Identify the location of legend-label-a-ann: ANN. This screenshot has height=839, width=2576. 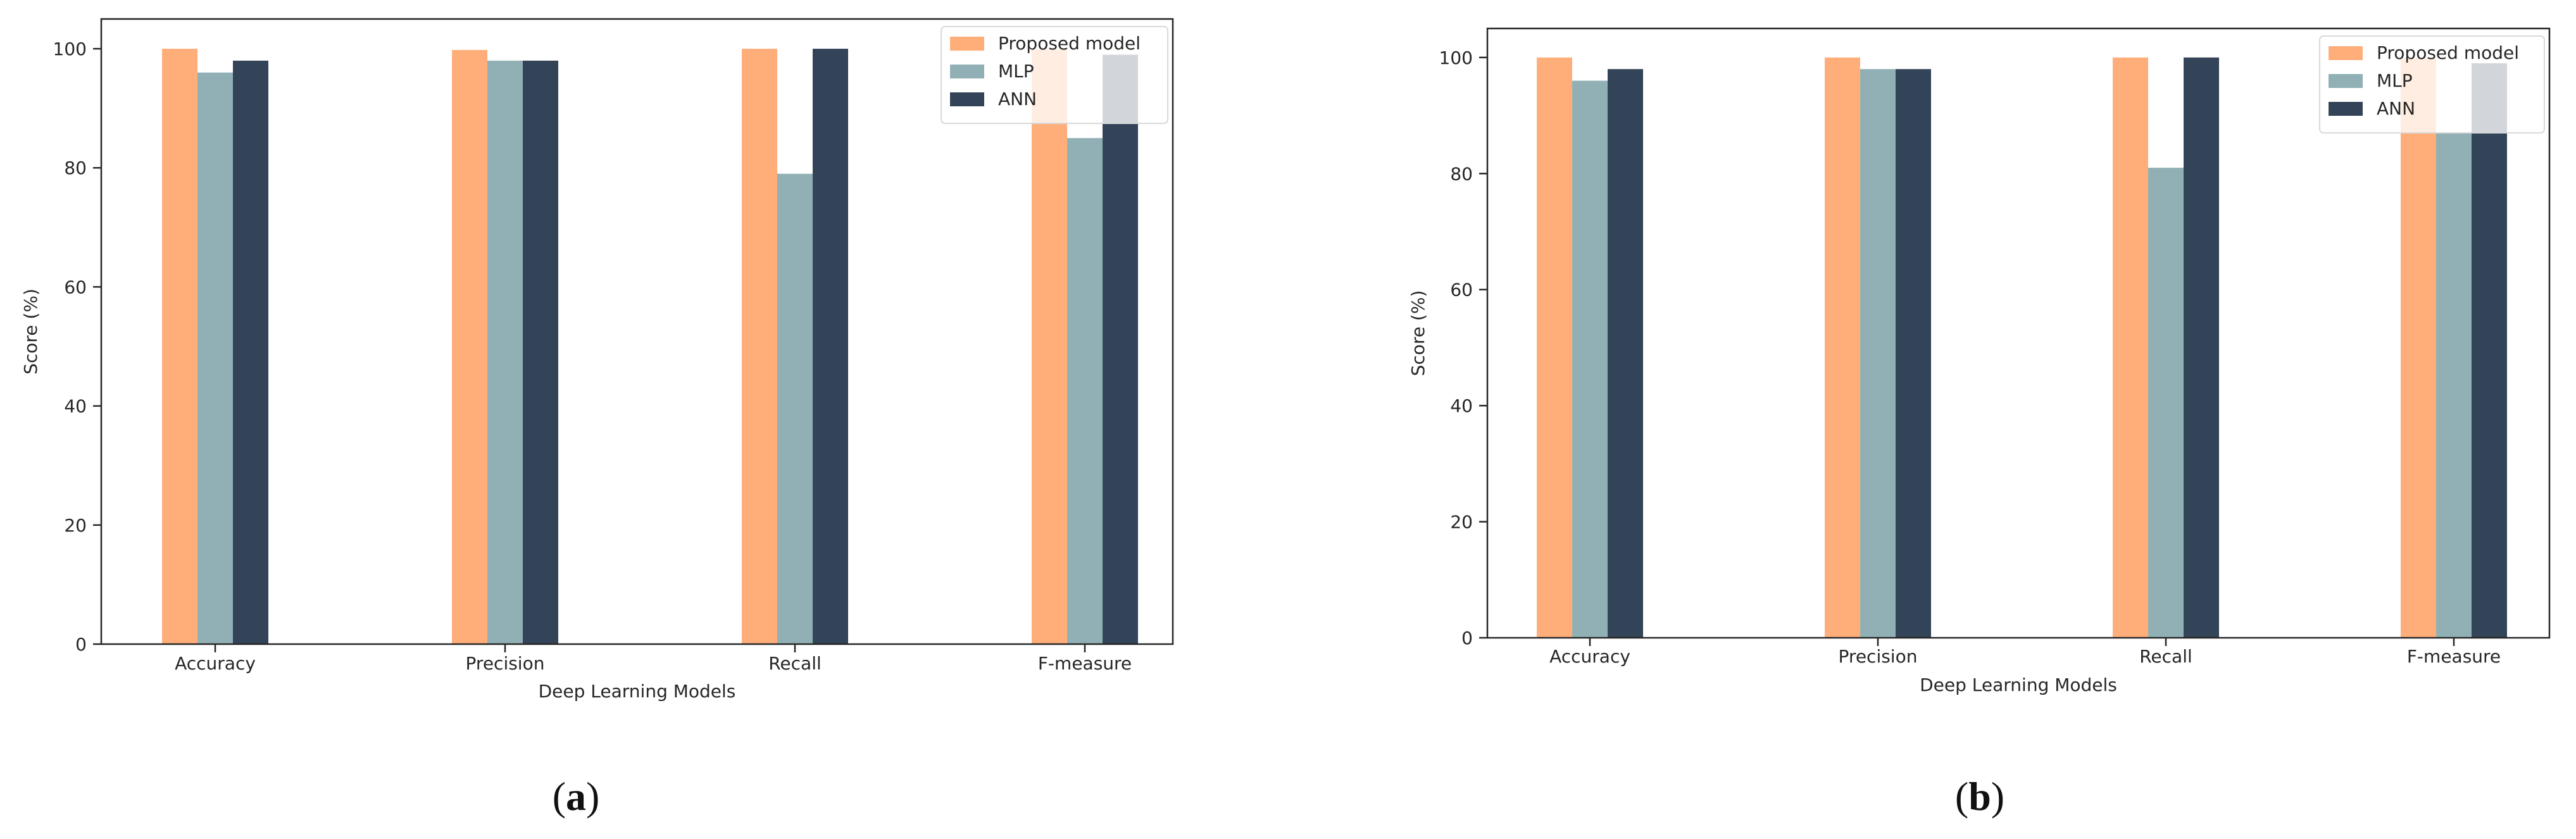
(1017, 99).